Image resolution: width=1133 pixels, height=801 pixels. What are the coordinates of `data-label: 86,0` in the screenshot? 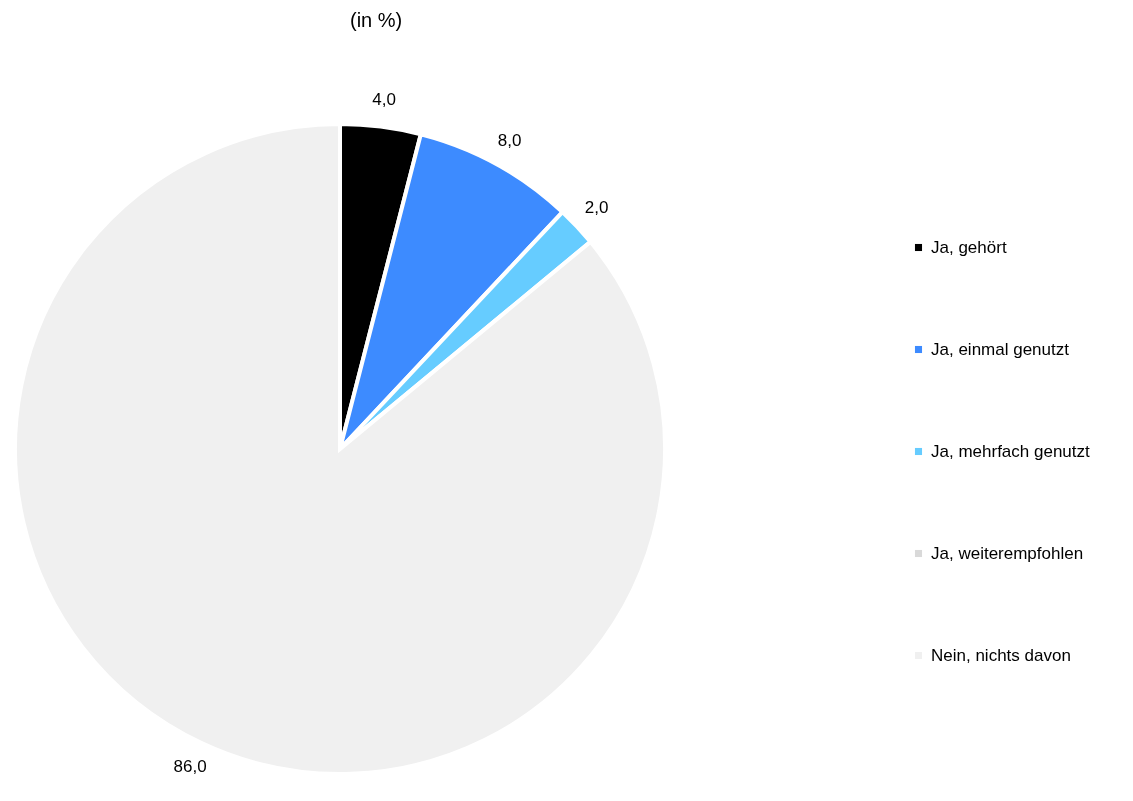 It's located at (190, 767).